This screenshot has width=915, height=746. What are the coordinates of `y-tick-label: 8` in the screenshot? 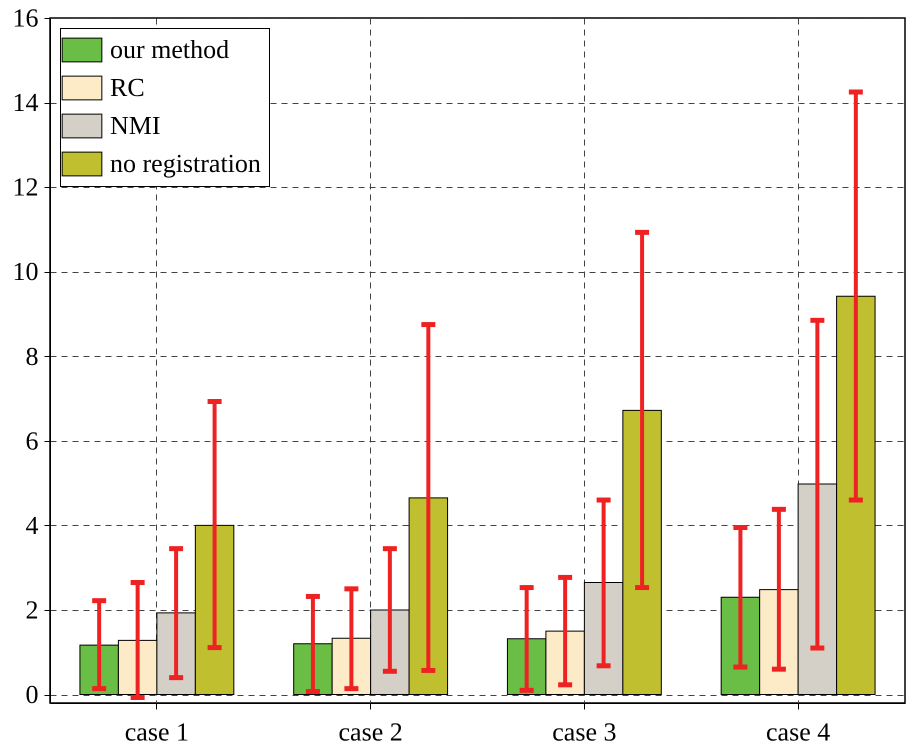 It's located at (32, 356).